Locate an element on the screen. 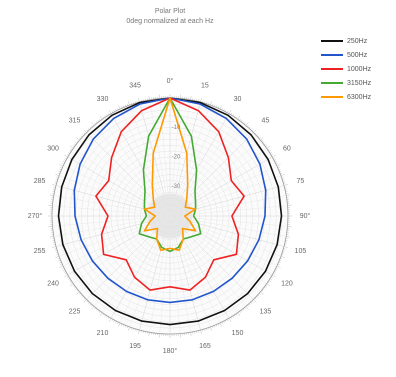 The height and width of the screenshot is (377, 396). angle-tick-label: 30 is located at coordinates (238, 99).